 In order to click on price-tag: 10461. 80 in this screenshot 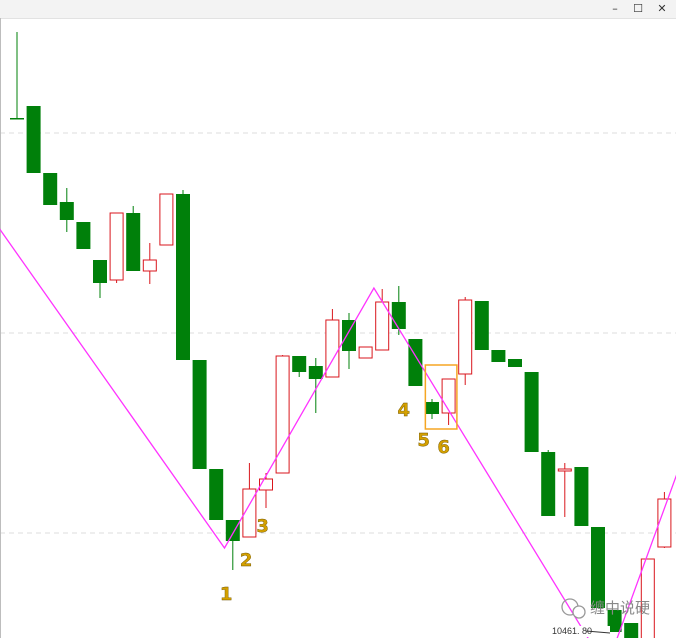, I will do `click(579, 631)`.